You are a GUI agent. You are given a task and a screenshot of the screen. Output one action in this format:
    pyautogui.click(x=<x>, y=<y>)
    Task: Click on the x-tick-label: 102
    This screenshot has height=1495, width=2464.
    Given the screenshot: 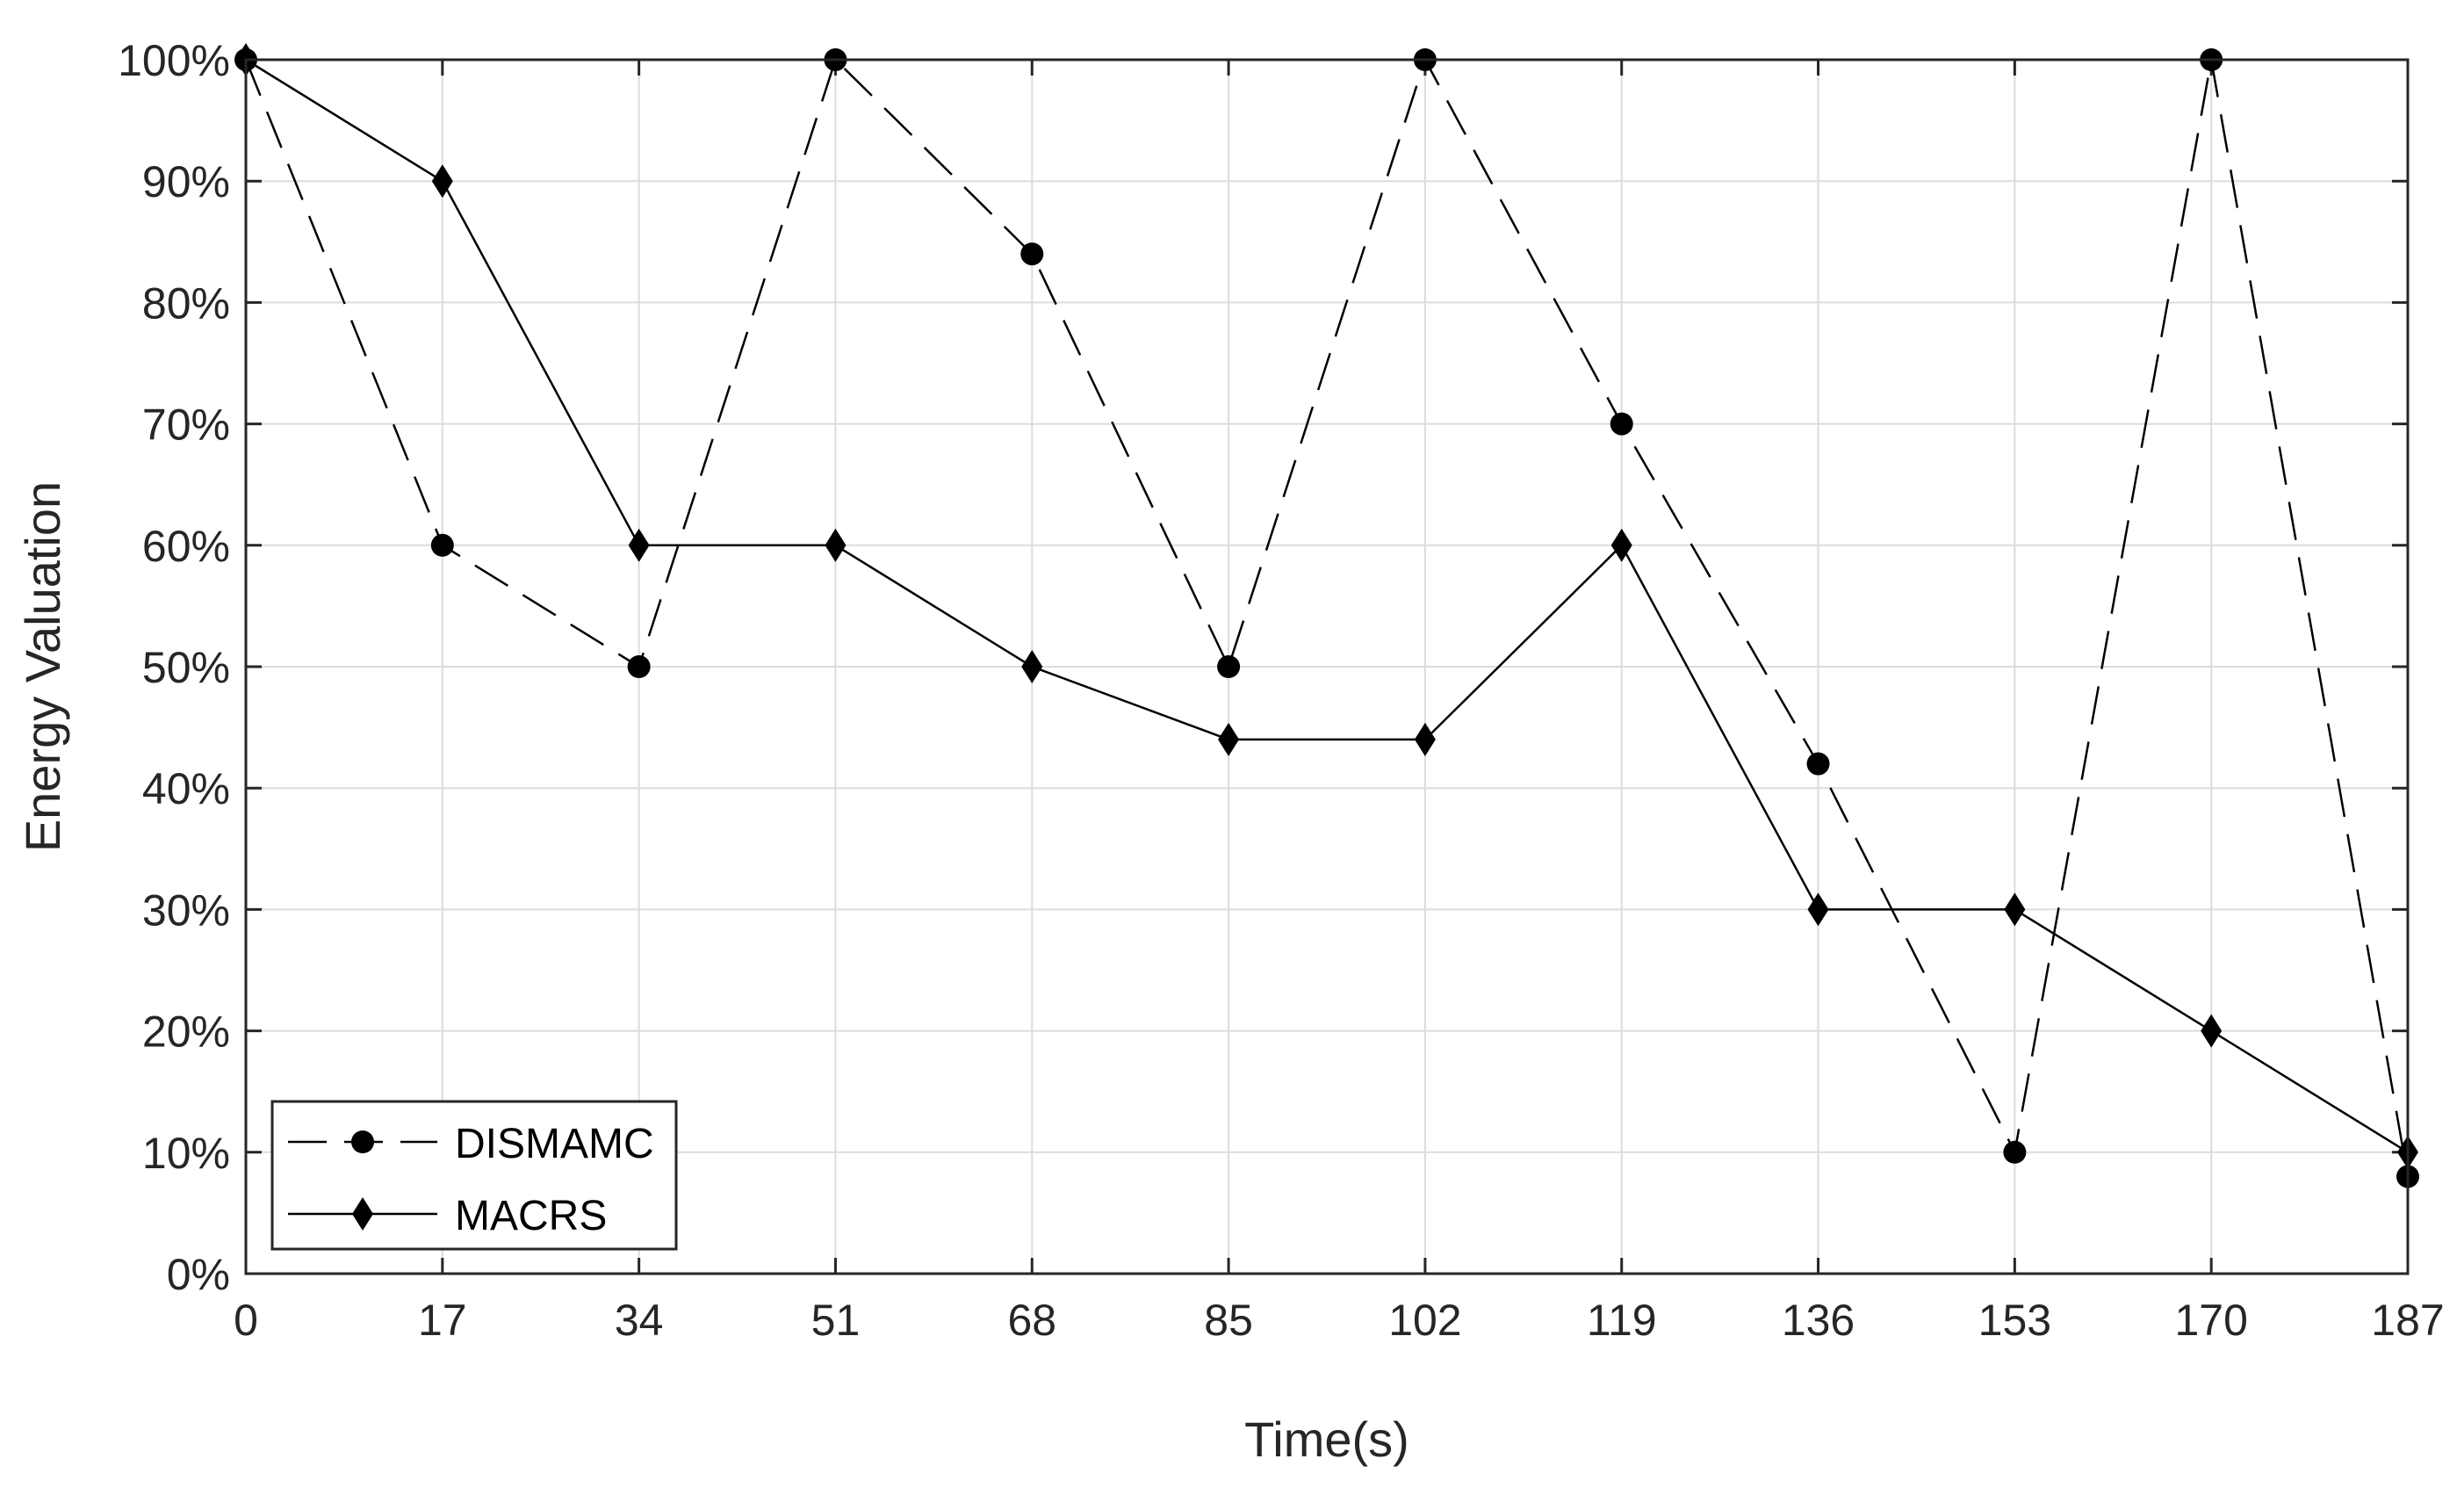 What is the action you would take?
    pyautogui.click(x=1424, y=1320)
    